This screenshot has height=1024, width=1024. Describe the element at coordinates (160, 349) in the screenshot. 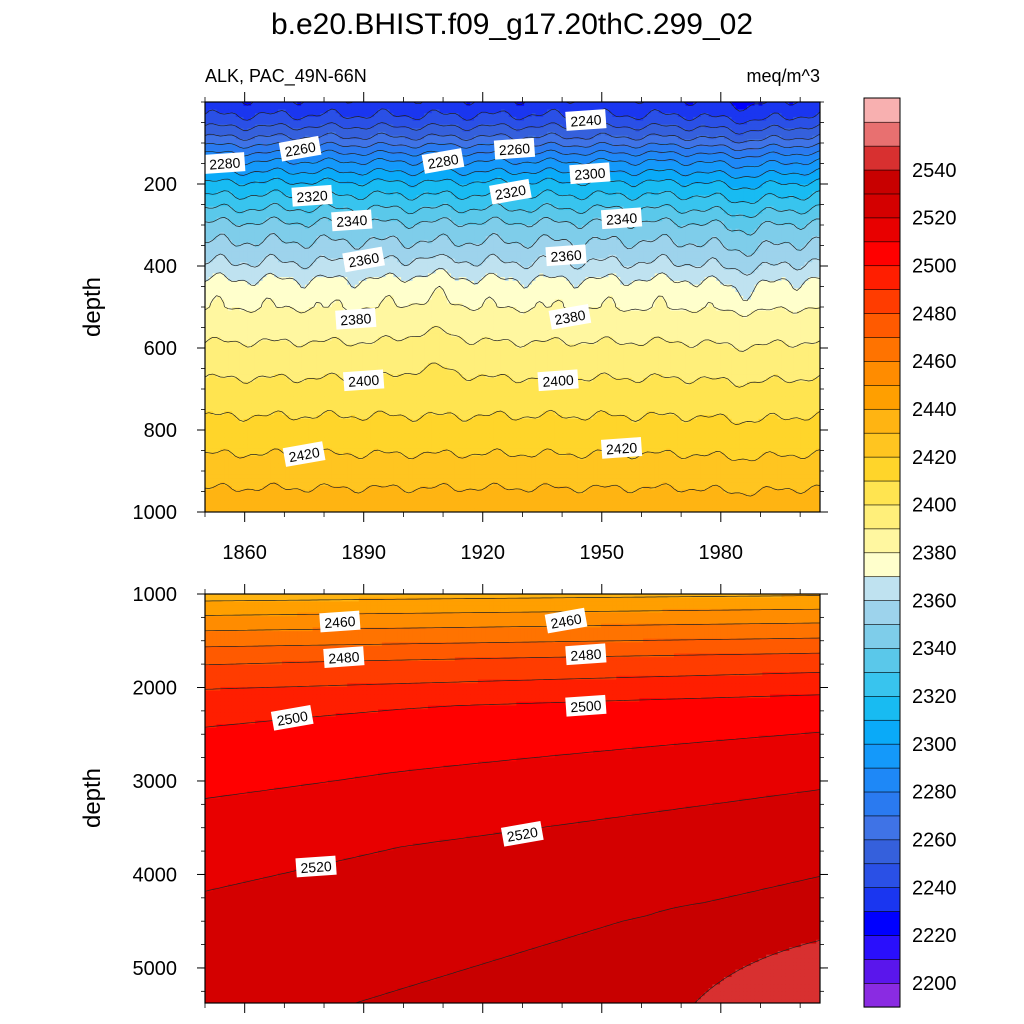

I see `y-tick-label: 600` at that location.